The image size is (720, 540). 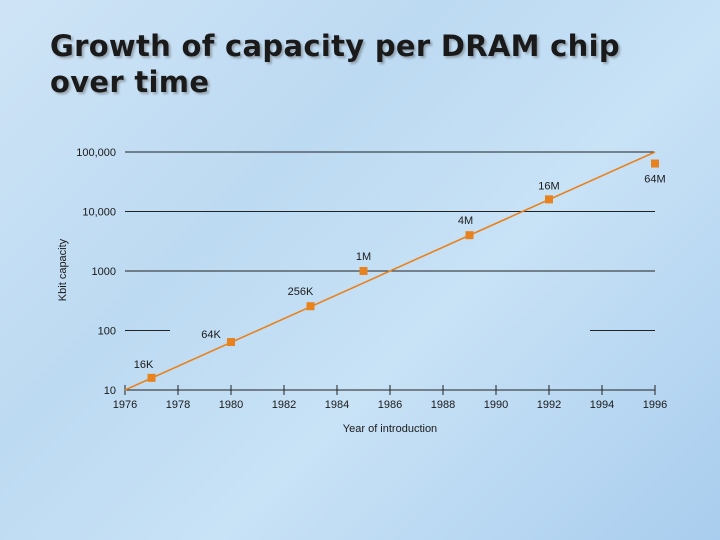 I want to click on y-tick-label: 100, so click(x=107, y=332).